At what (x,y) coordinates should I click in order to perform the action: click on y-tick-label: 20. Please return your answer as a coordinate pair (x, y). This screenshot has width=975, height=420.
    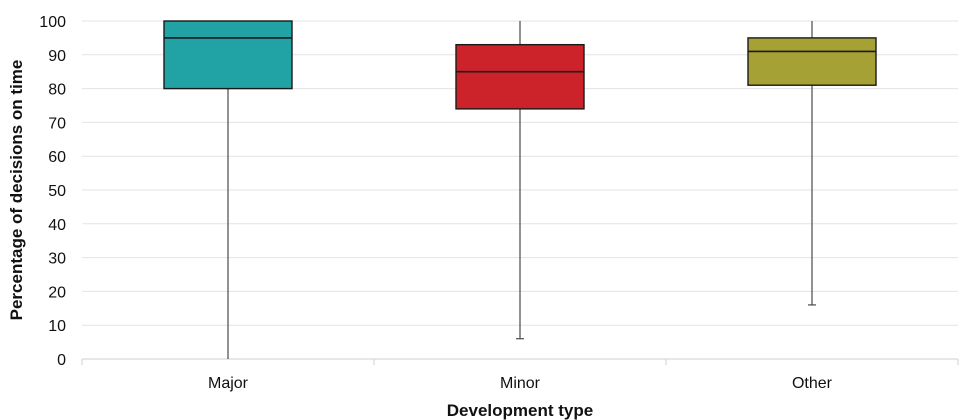
    Looking at the image, I should click on (57, 292).